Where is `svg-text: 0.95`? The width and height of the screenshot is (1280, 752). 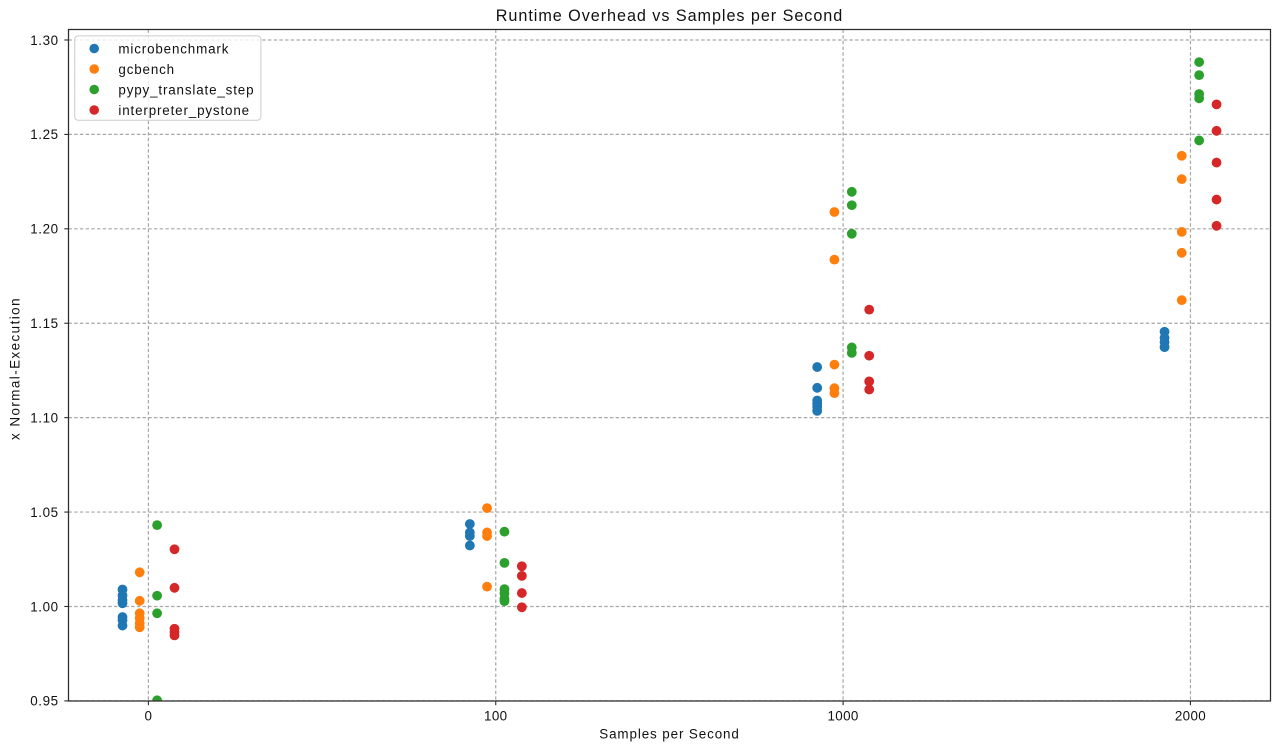
svg-text: 0.95 is located at coordinates (44, 701).